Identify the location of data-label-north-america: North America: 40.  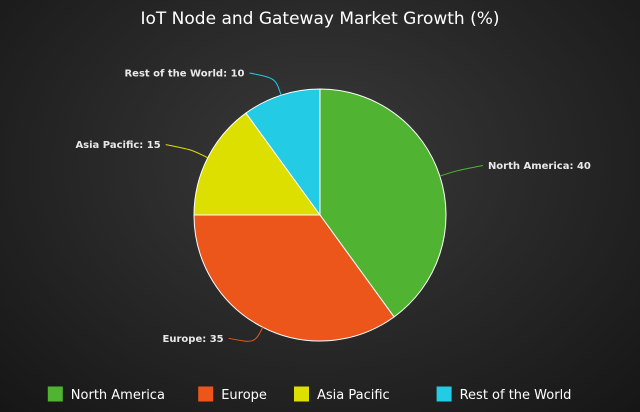
(539, 166).